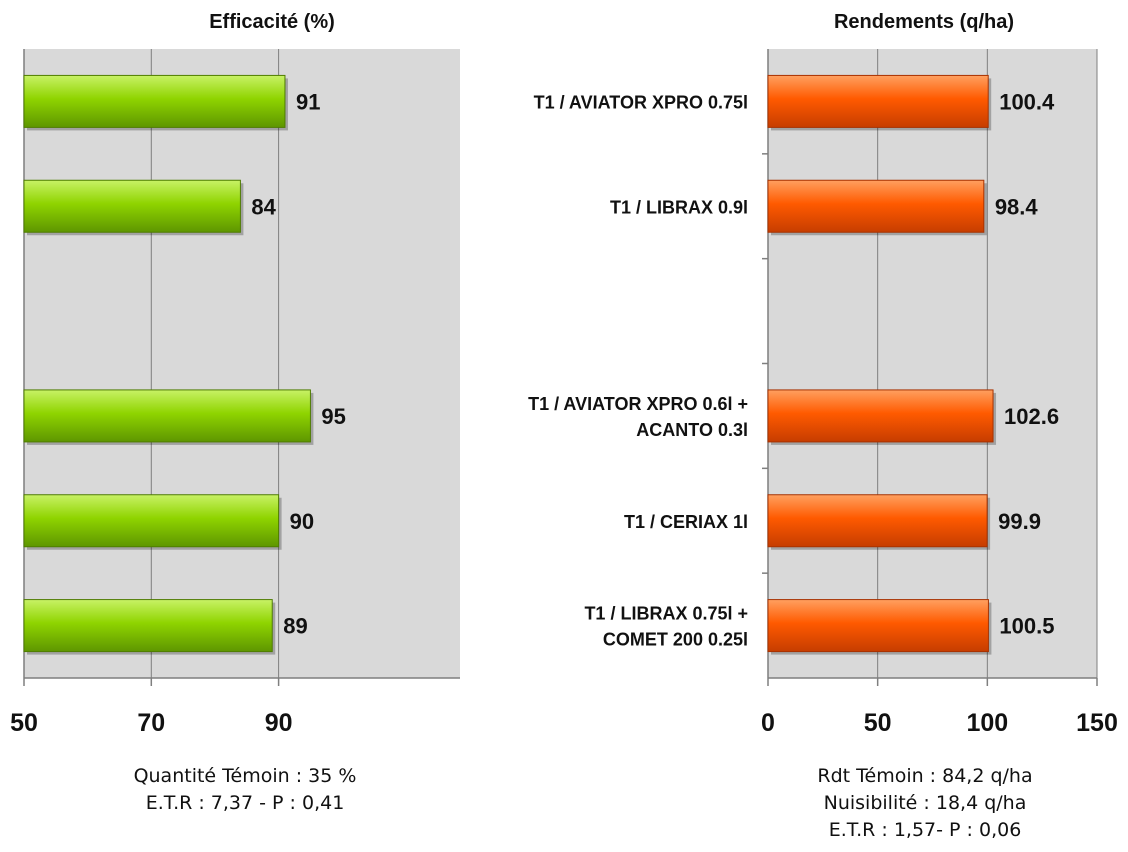  Describe the element at coordinates (878, 723) in the screenshot. I see `rendements-tick-label: 50` at that location.